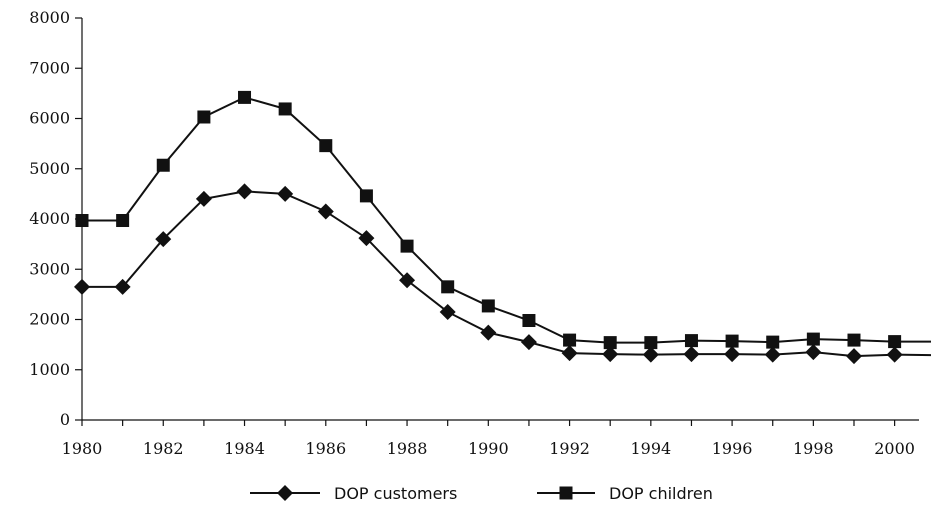  What do you see at coordinates (395, 493) in the screenshot?
I see `legend-label: DOP customers` at bounding box center [395, 493].